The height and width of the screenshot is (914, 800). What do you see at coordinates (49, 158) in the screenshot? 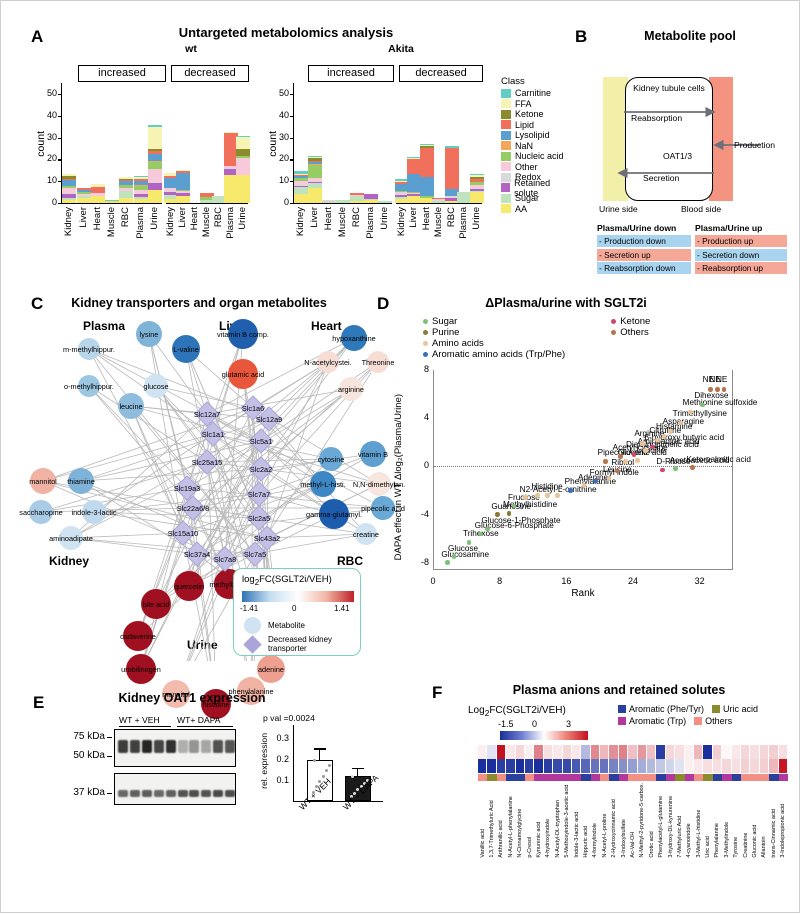
I see `y-tick-label: 20` at bounding box center [49, 158].